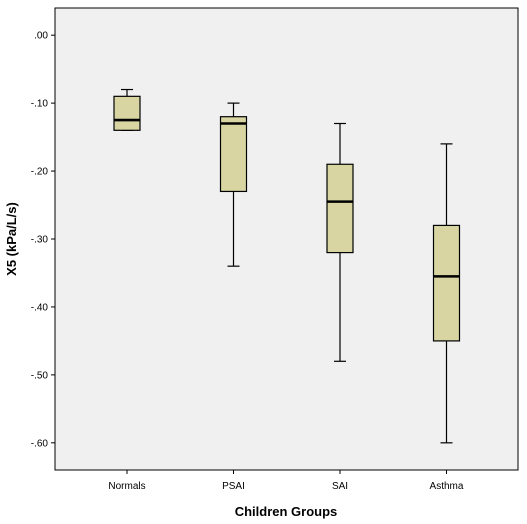  Describe the element at coordinates (40, 240) in the screenshot. I see `y-tick-label: -.30` at that location.